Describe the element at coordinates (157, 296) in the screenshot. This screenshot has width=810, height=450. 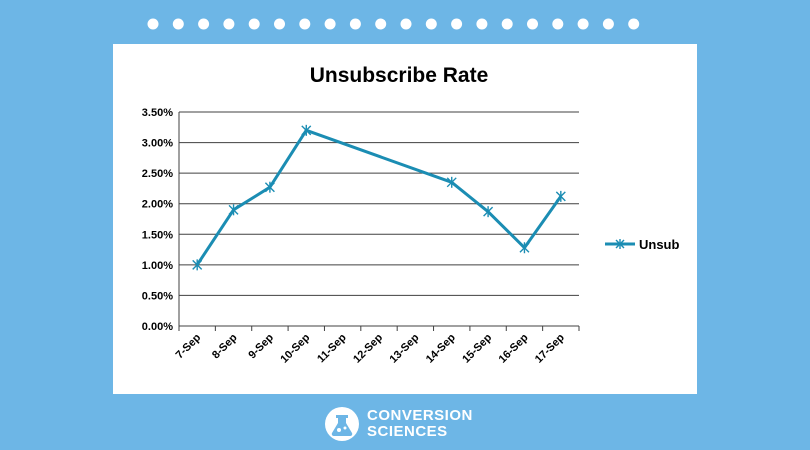
I see `y-tick-label: 0.50%` at that location.